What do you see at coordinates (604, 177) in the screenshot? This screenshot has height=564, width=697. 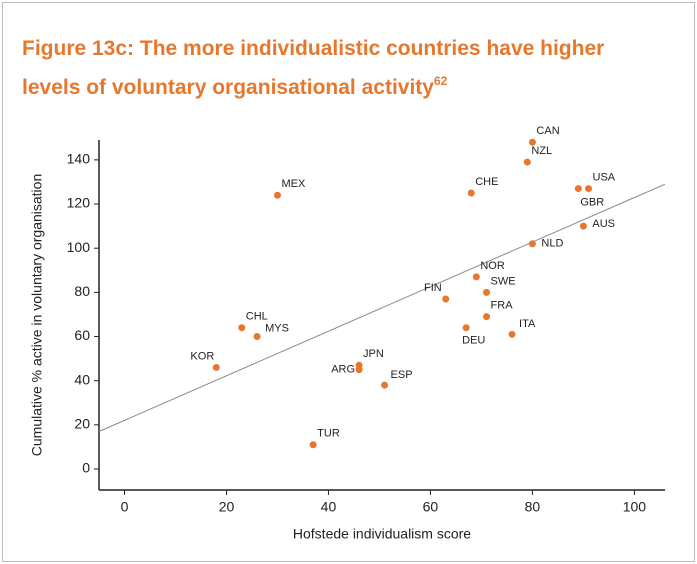 I see `point-label: USA` at bounding box center [604, 177].